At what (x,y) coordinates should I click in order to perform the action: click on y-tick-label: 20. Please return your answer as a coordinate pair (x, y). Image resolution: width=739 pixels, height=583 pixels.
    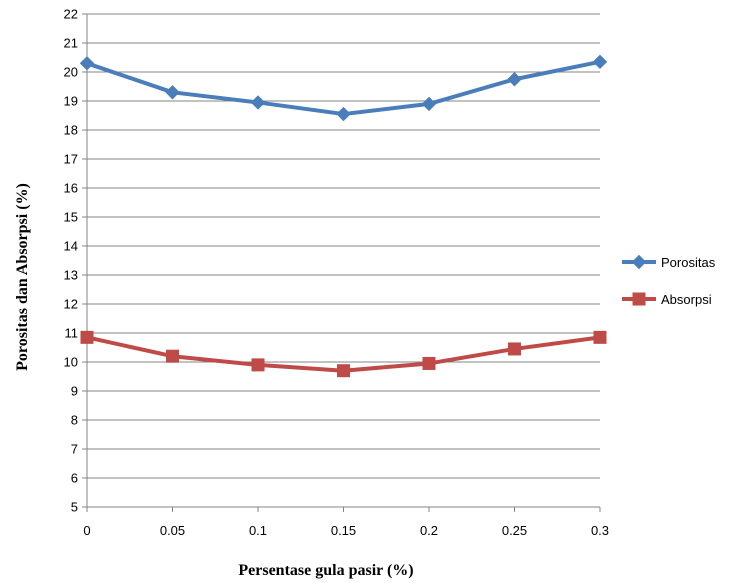
    Looking at the image, I should click on (71, 72).